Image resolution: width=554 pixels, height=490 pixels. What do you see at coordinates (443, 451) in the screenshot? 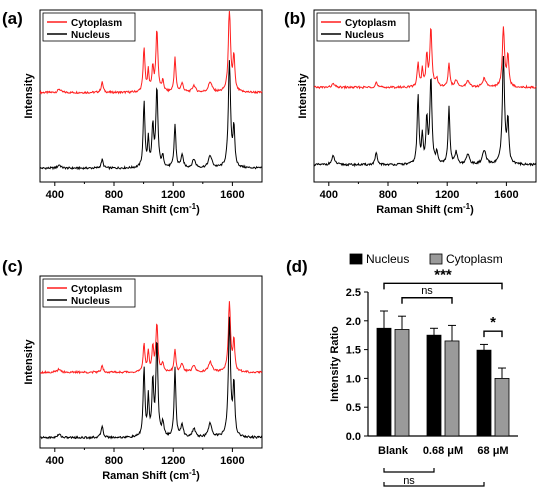
I see `category-label: 0.68 μM` at bounding box center [443, 451].